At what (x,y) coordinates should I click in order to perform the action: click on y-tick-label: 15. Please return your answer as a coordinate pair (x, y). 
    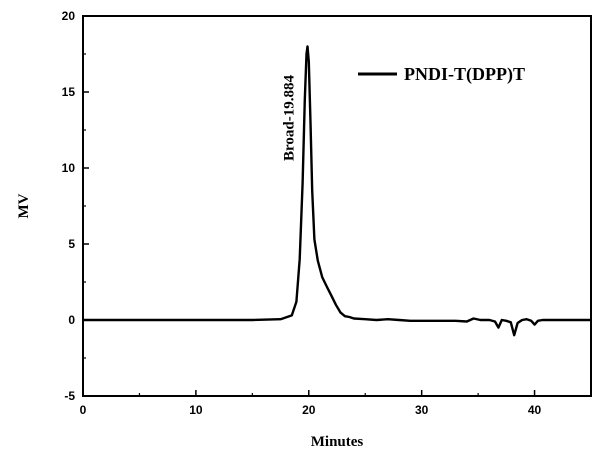
    Looking at the image, I should click on (69, 92).